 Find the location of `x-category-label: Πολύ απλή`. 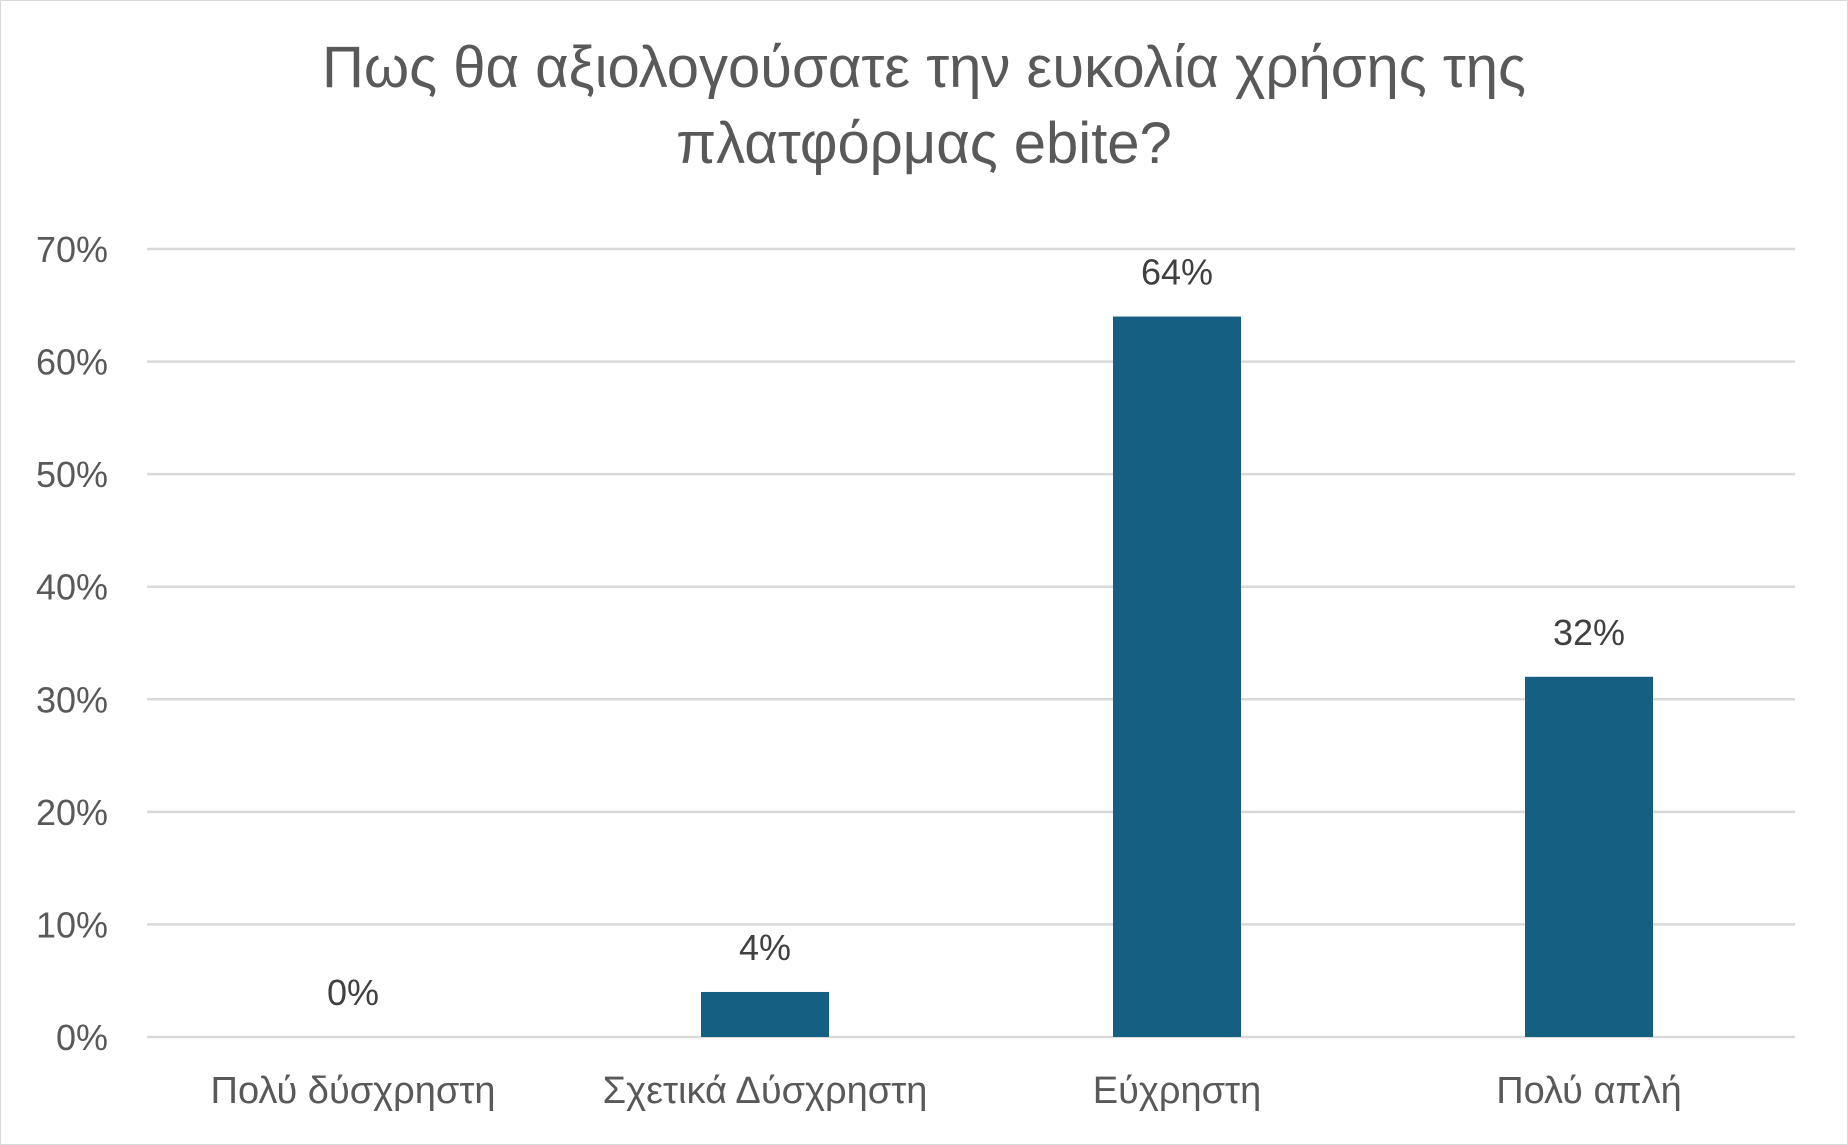

x-category-label: Πολύ απλή is located at coordinates (1589, 1091).